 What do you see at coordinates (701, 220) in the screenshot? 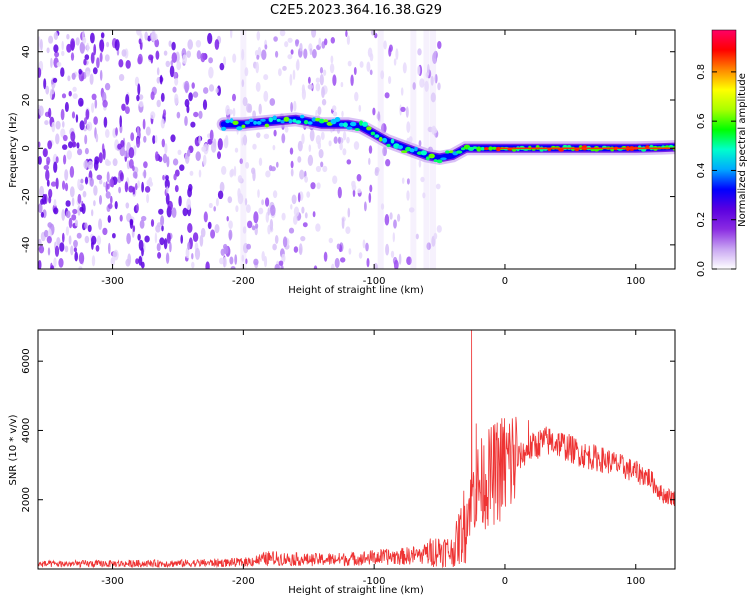
I see `colorbar-tick-label: 0.2` at bounding box center [701, 220].